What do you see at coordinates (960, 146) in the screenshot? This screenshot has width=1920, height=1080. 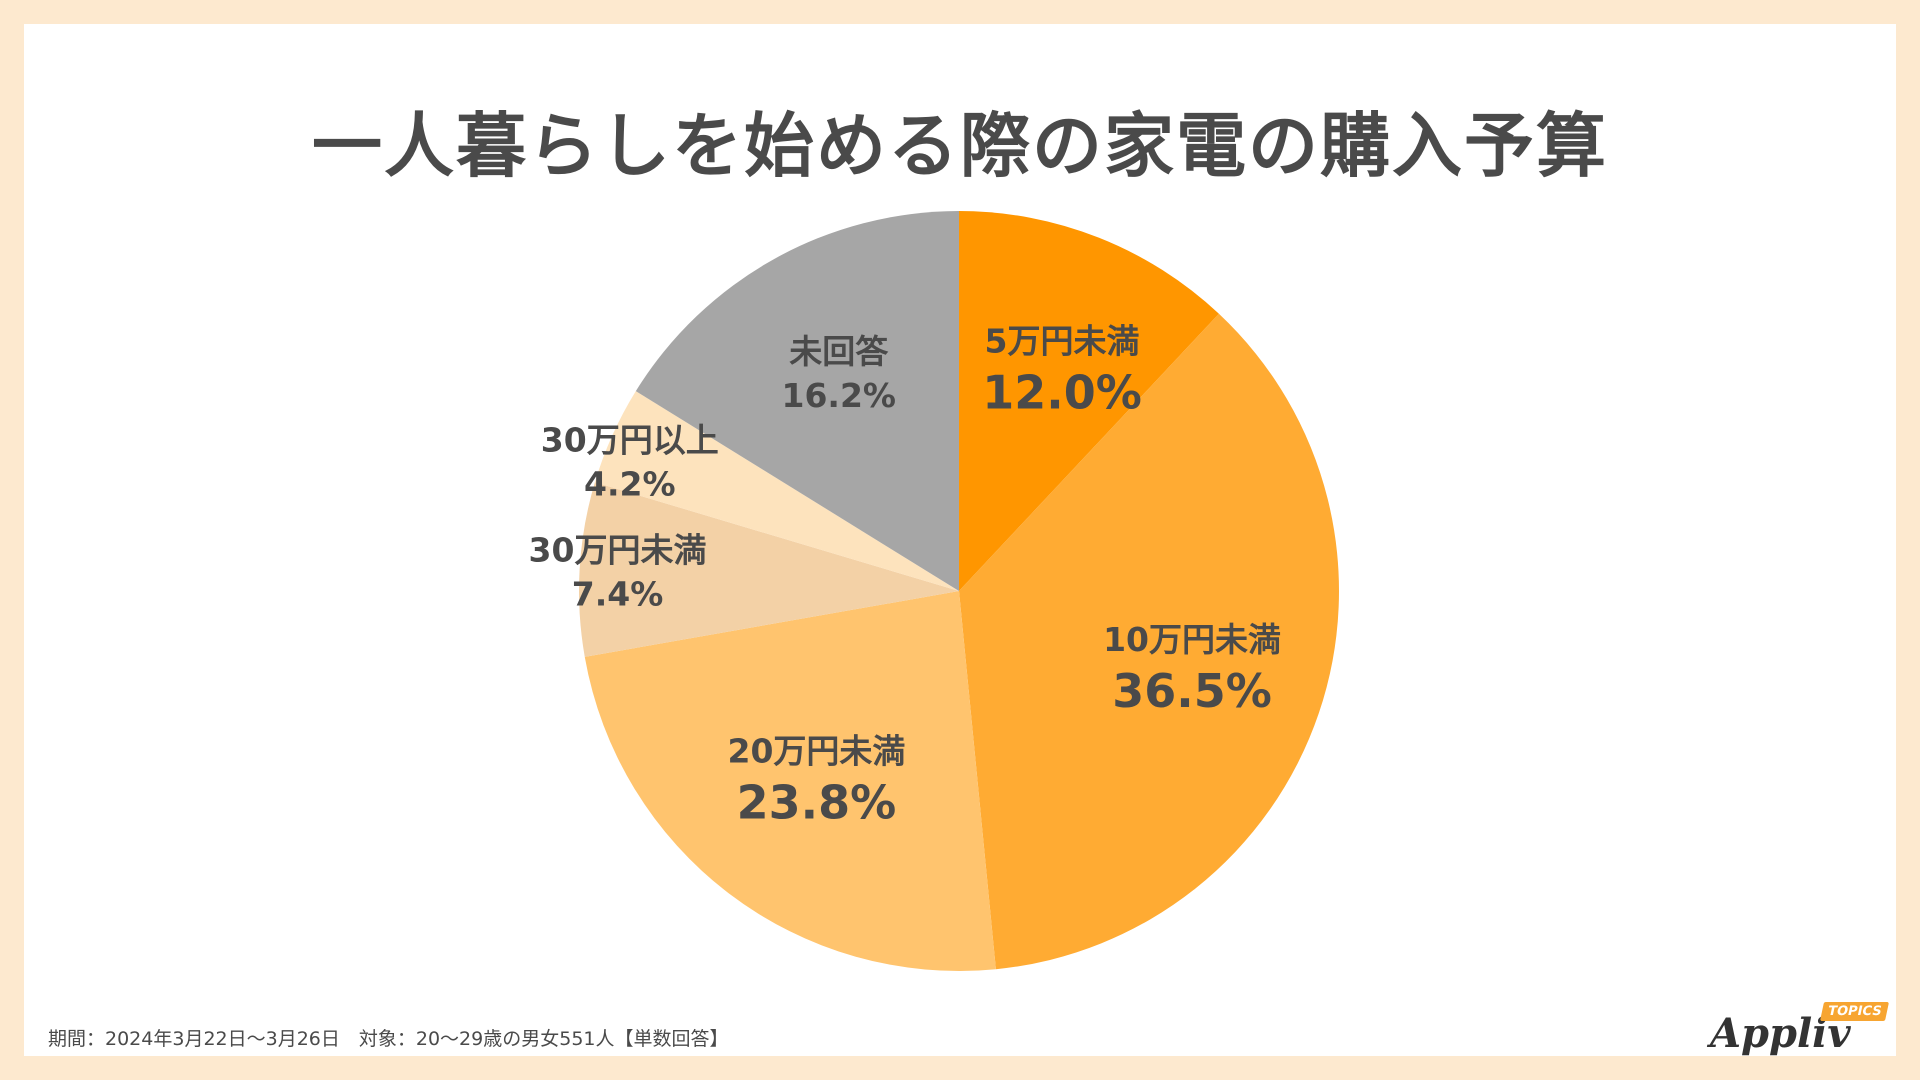 I see `chart-title: 一人暮らしを始める際の家電の購入予算` at bounding box center [960, 146].